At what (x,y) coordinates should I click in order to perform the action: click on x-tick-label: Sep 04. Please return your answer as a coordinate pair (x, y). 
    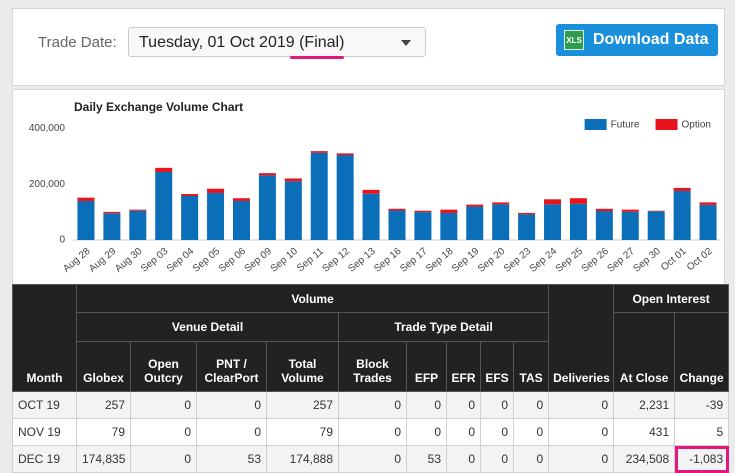
    Looking at the image, I should click on (181, 260).